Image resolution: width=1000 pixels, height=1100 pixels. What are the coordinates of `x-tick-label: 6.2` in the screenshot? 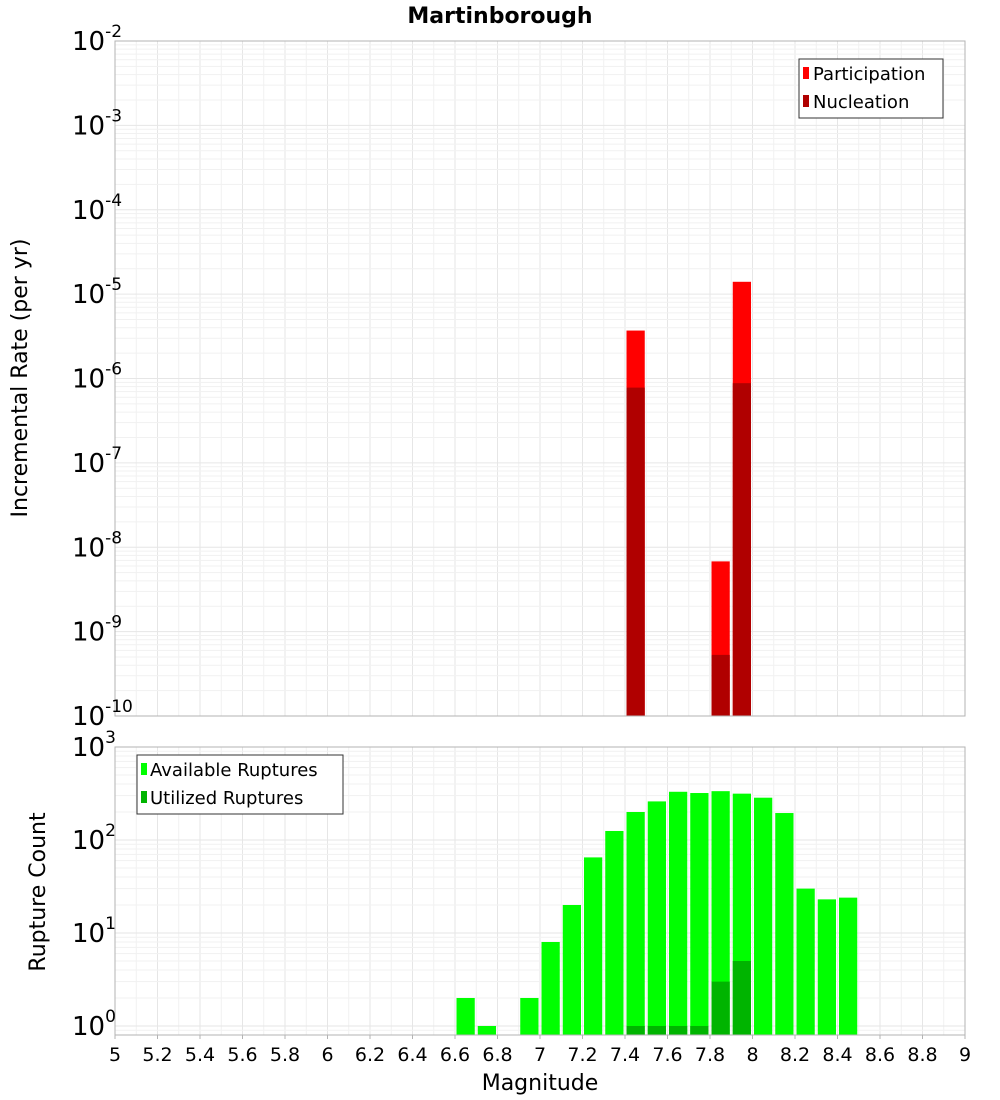 It's located at (370, 1055).